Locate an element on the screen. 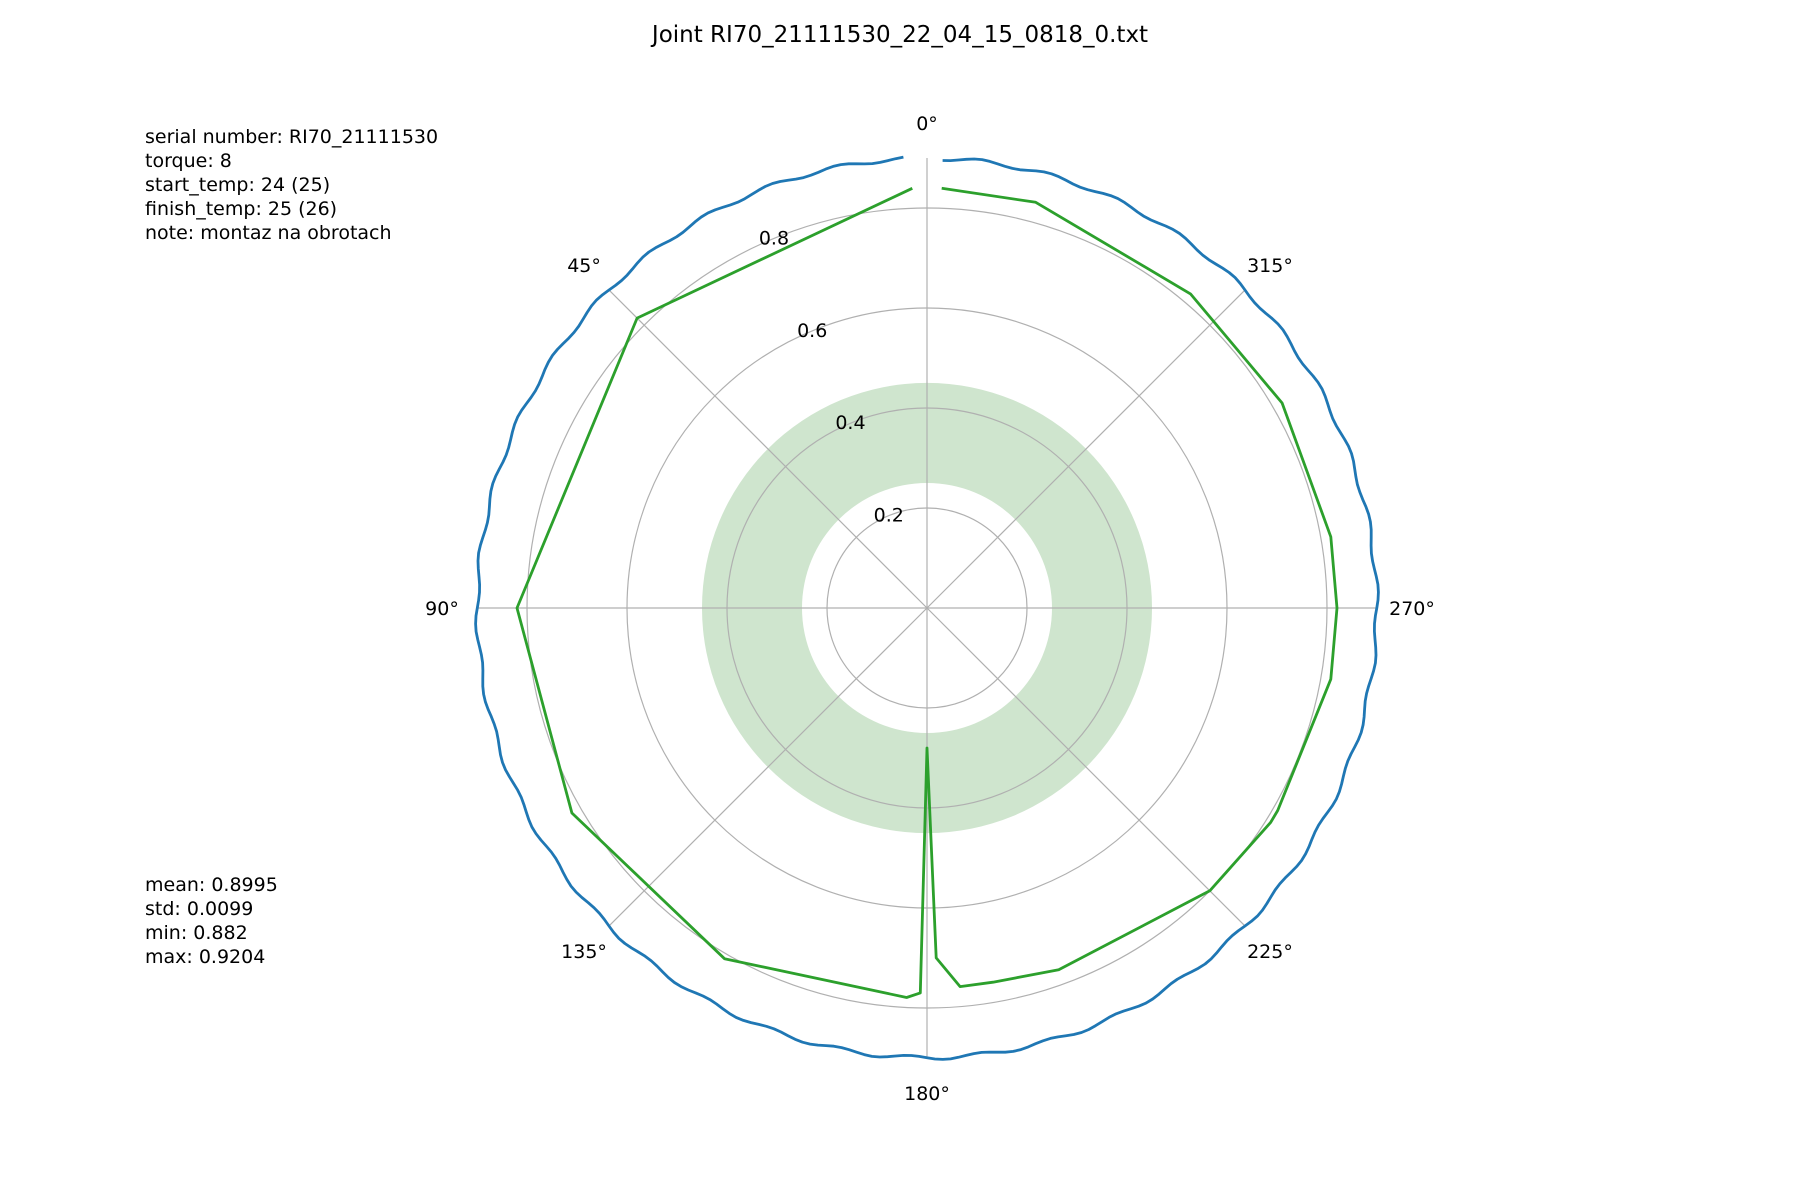  angle-tick-label: 90° is located at coordinates (442, 609).